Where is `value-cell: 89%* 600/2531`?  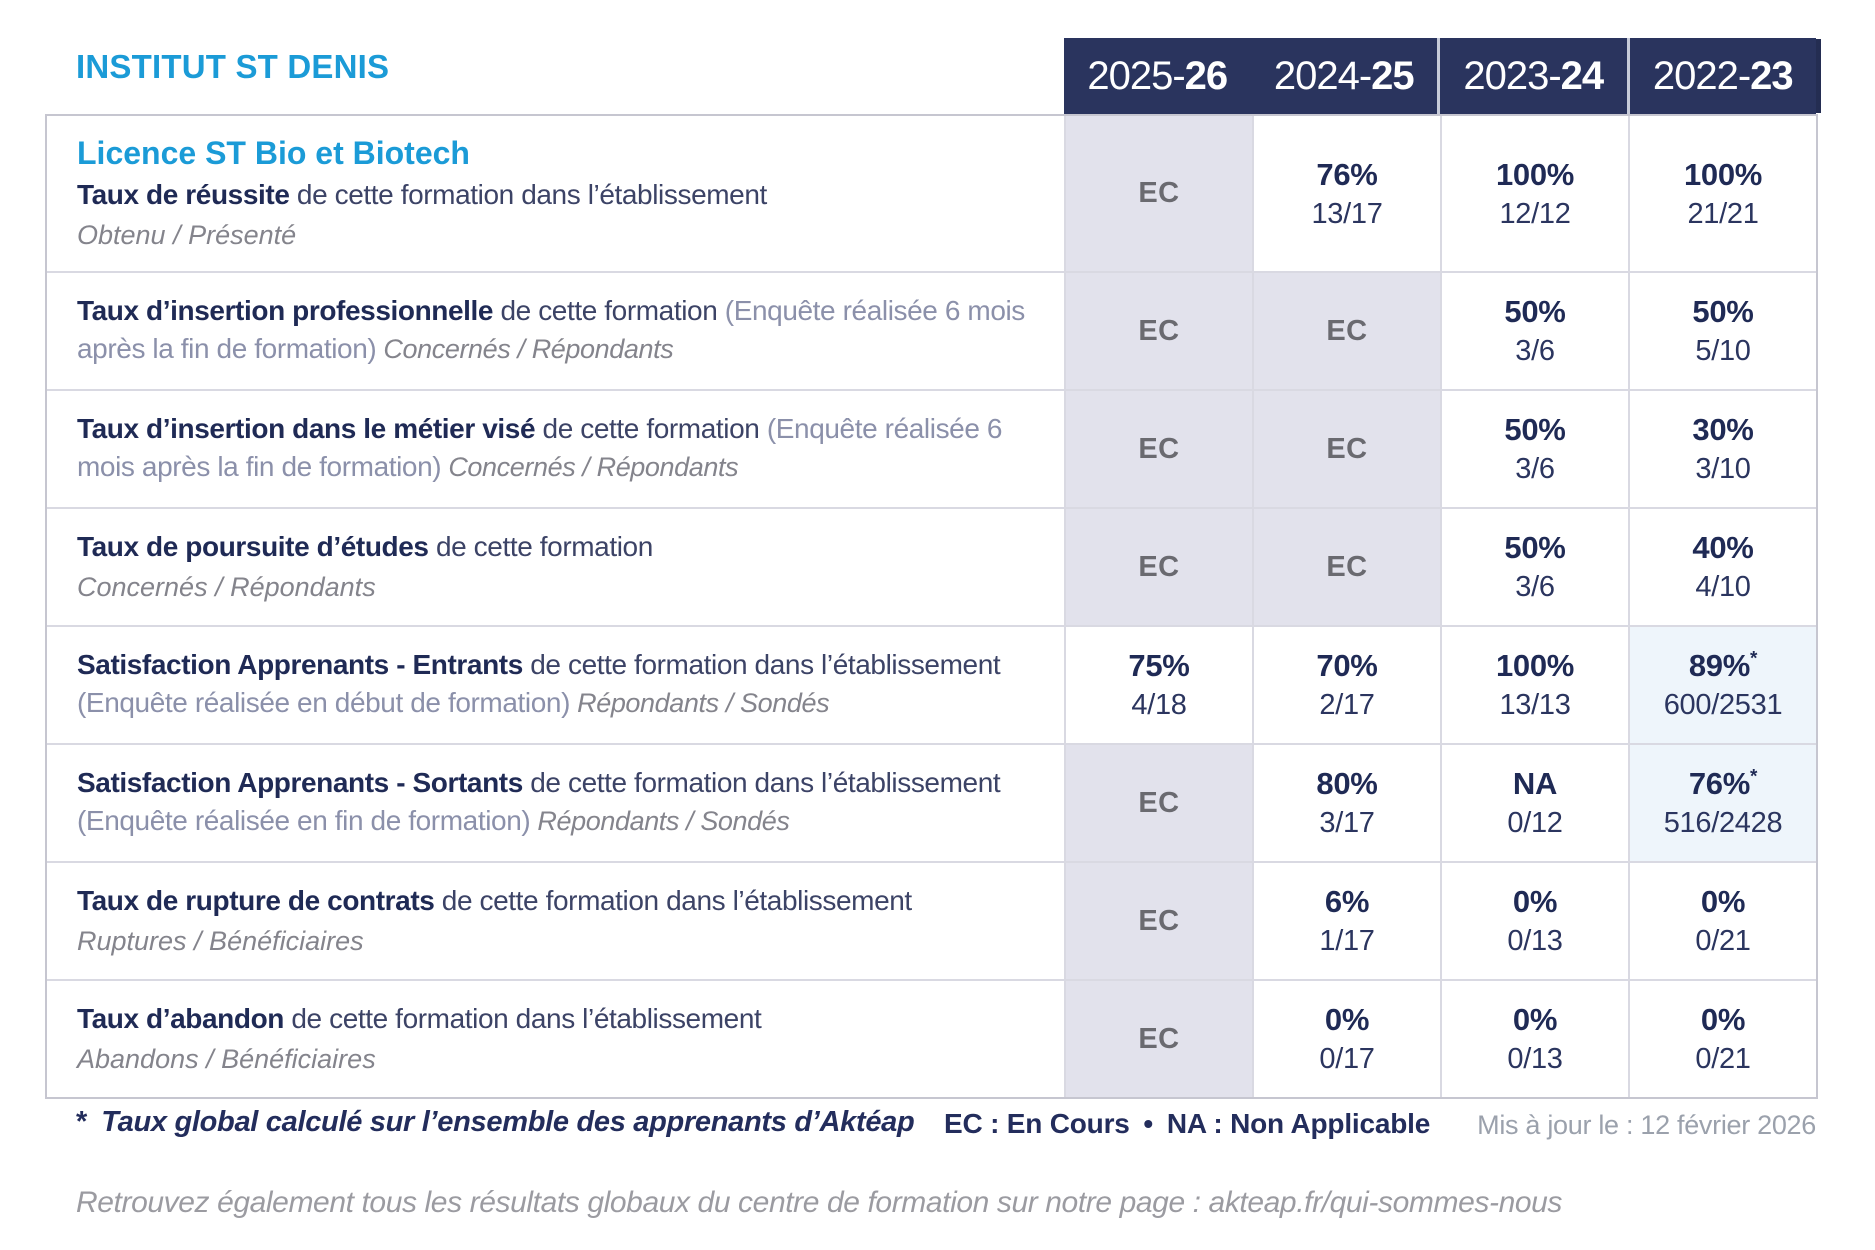
value-cell: 89%* 600/2531 is located at coordinates (1722, 685).